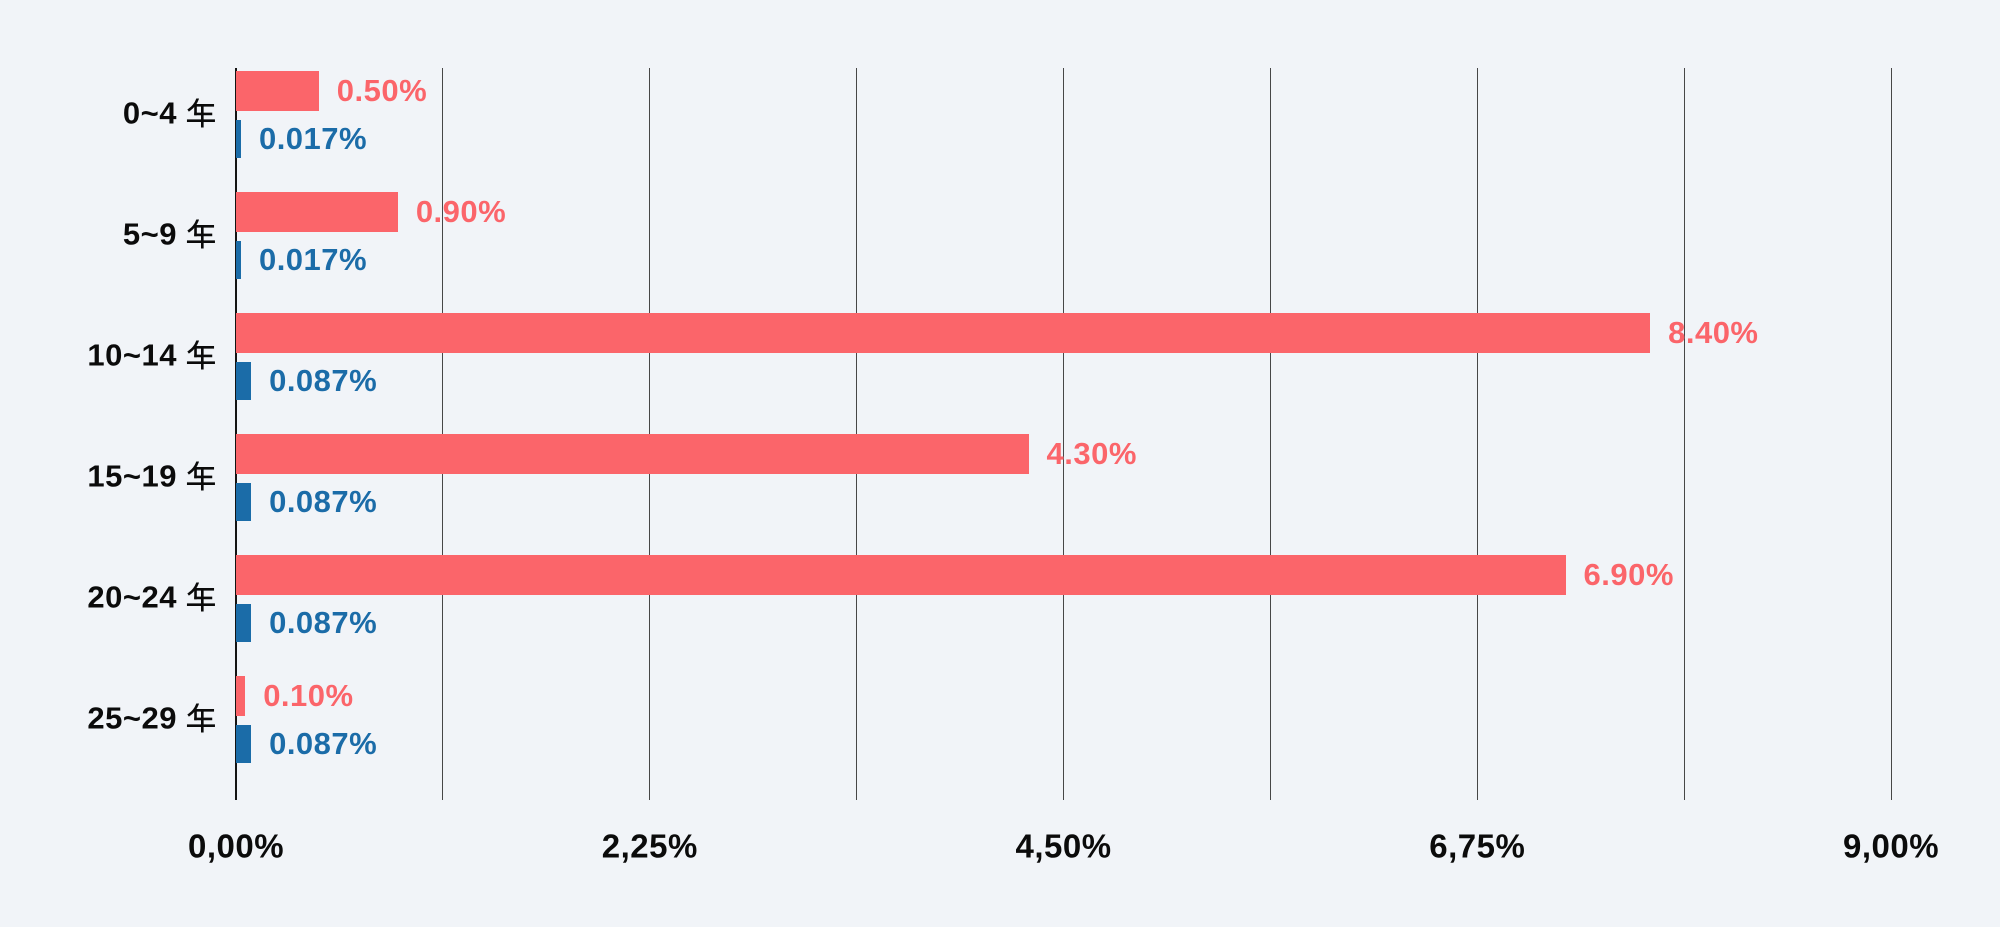  I want to click on category-label-text: 5~9, so click(149, 234).